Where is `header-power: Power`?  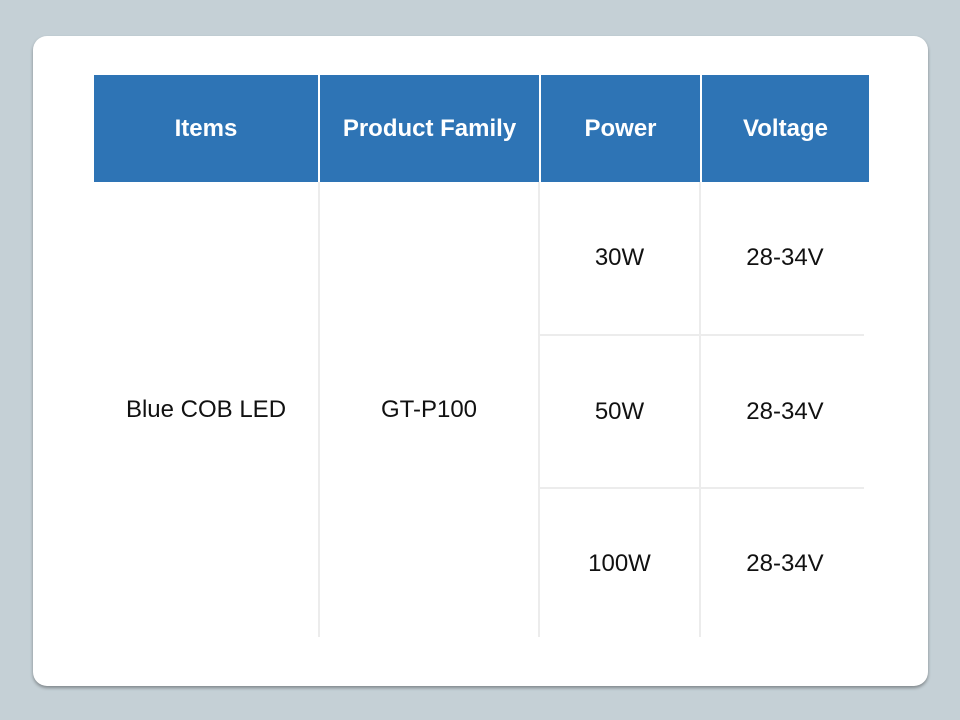 header-power: Power is located at coordinates (620, 128).